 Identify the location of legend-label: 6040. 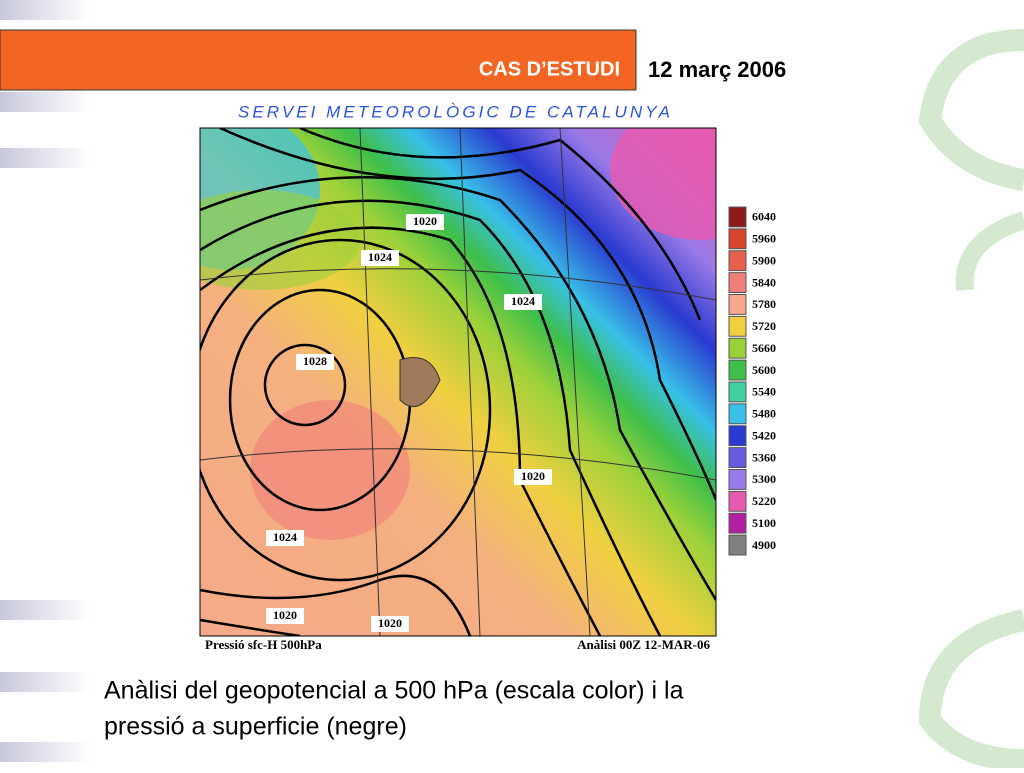
(764, 217).